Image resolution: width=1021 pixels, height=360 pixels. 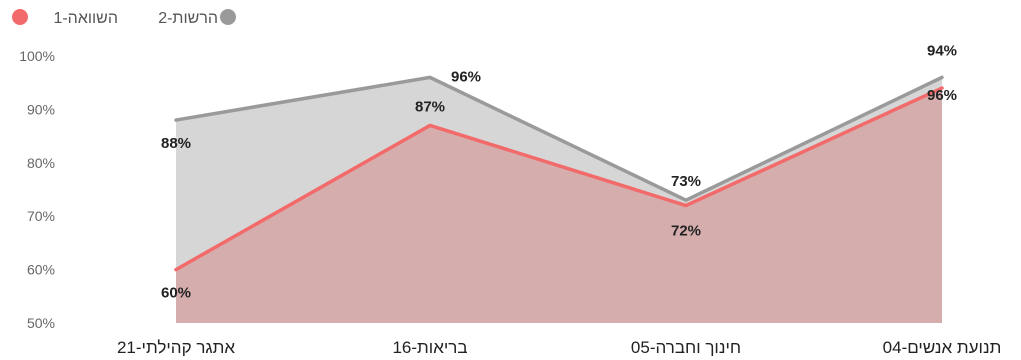 What do you see at coordinates (37, 56) in the screenshot?
I see `y-tick-label: 100%` at bounding box center [37, 56].